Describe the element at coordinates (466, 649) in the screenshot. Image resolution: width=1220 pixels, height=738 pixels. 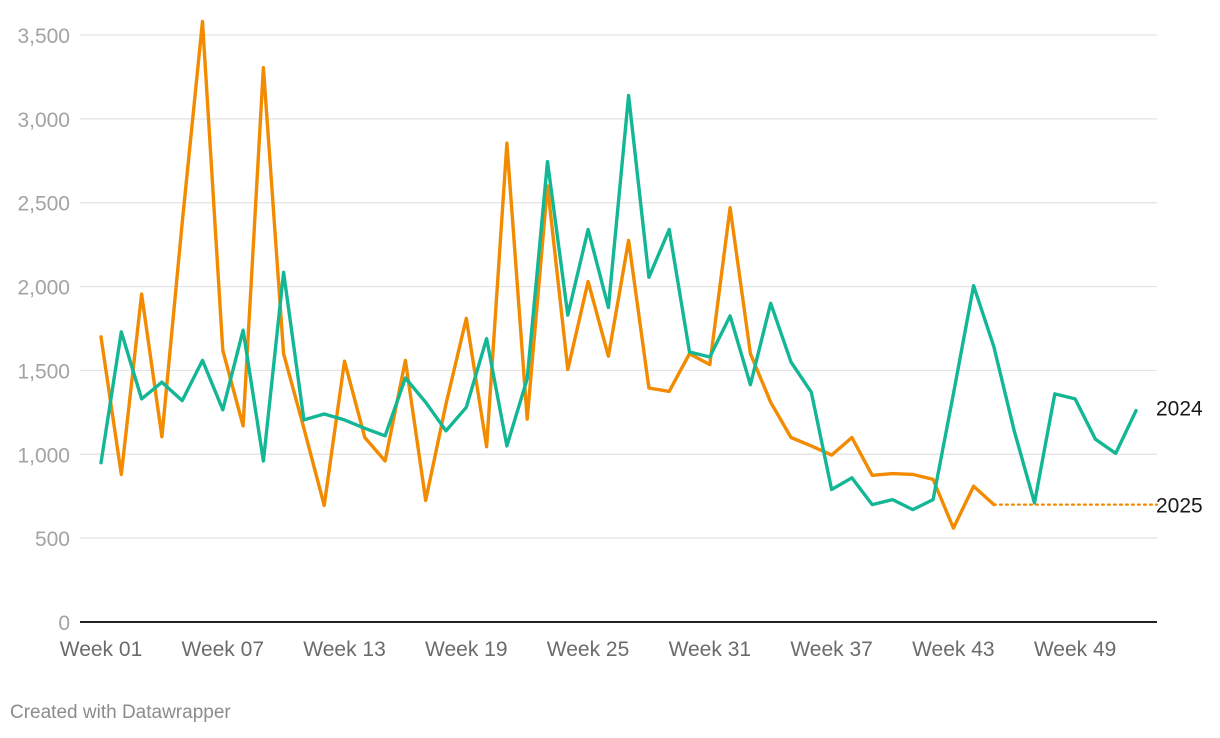
I see `x-tick-label: Week 19` at that location.